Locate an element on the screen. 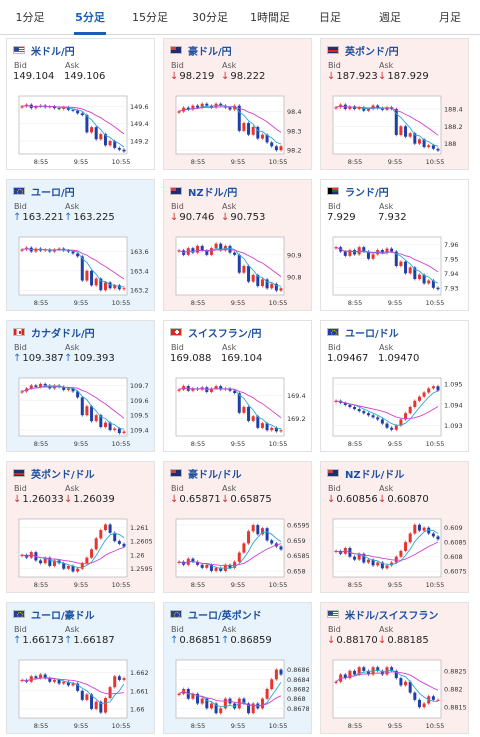  bid-value: ↓98.219 is located at coordinates (192, 76).